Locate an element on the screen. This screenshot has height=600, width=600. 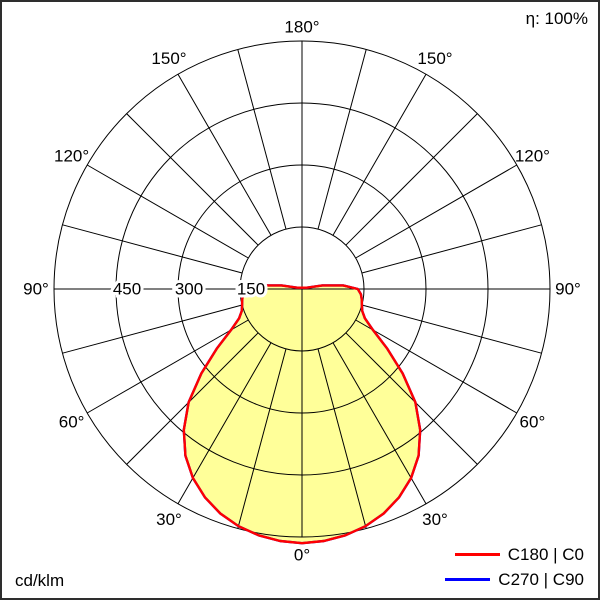
efficiency-label: η: 100% is located at coordinates (556, 18).